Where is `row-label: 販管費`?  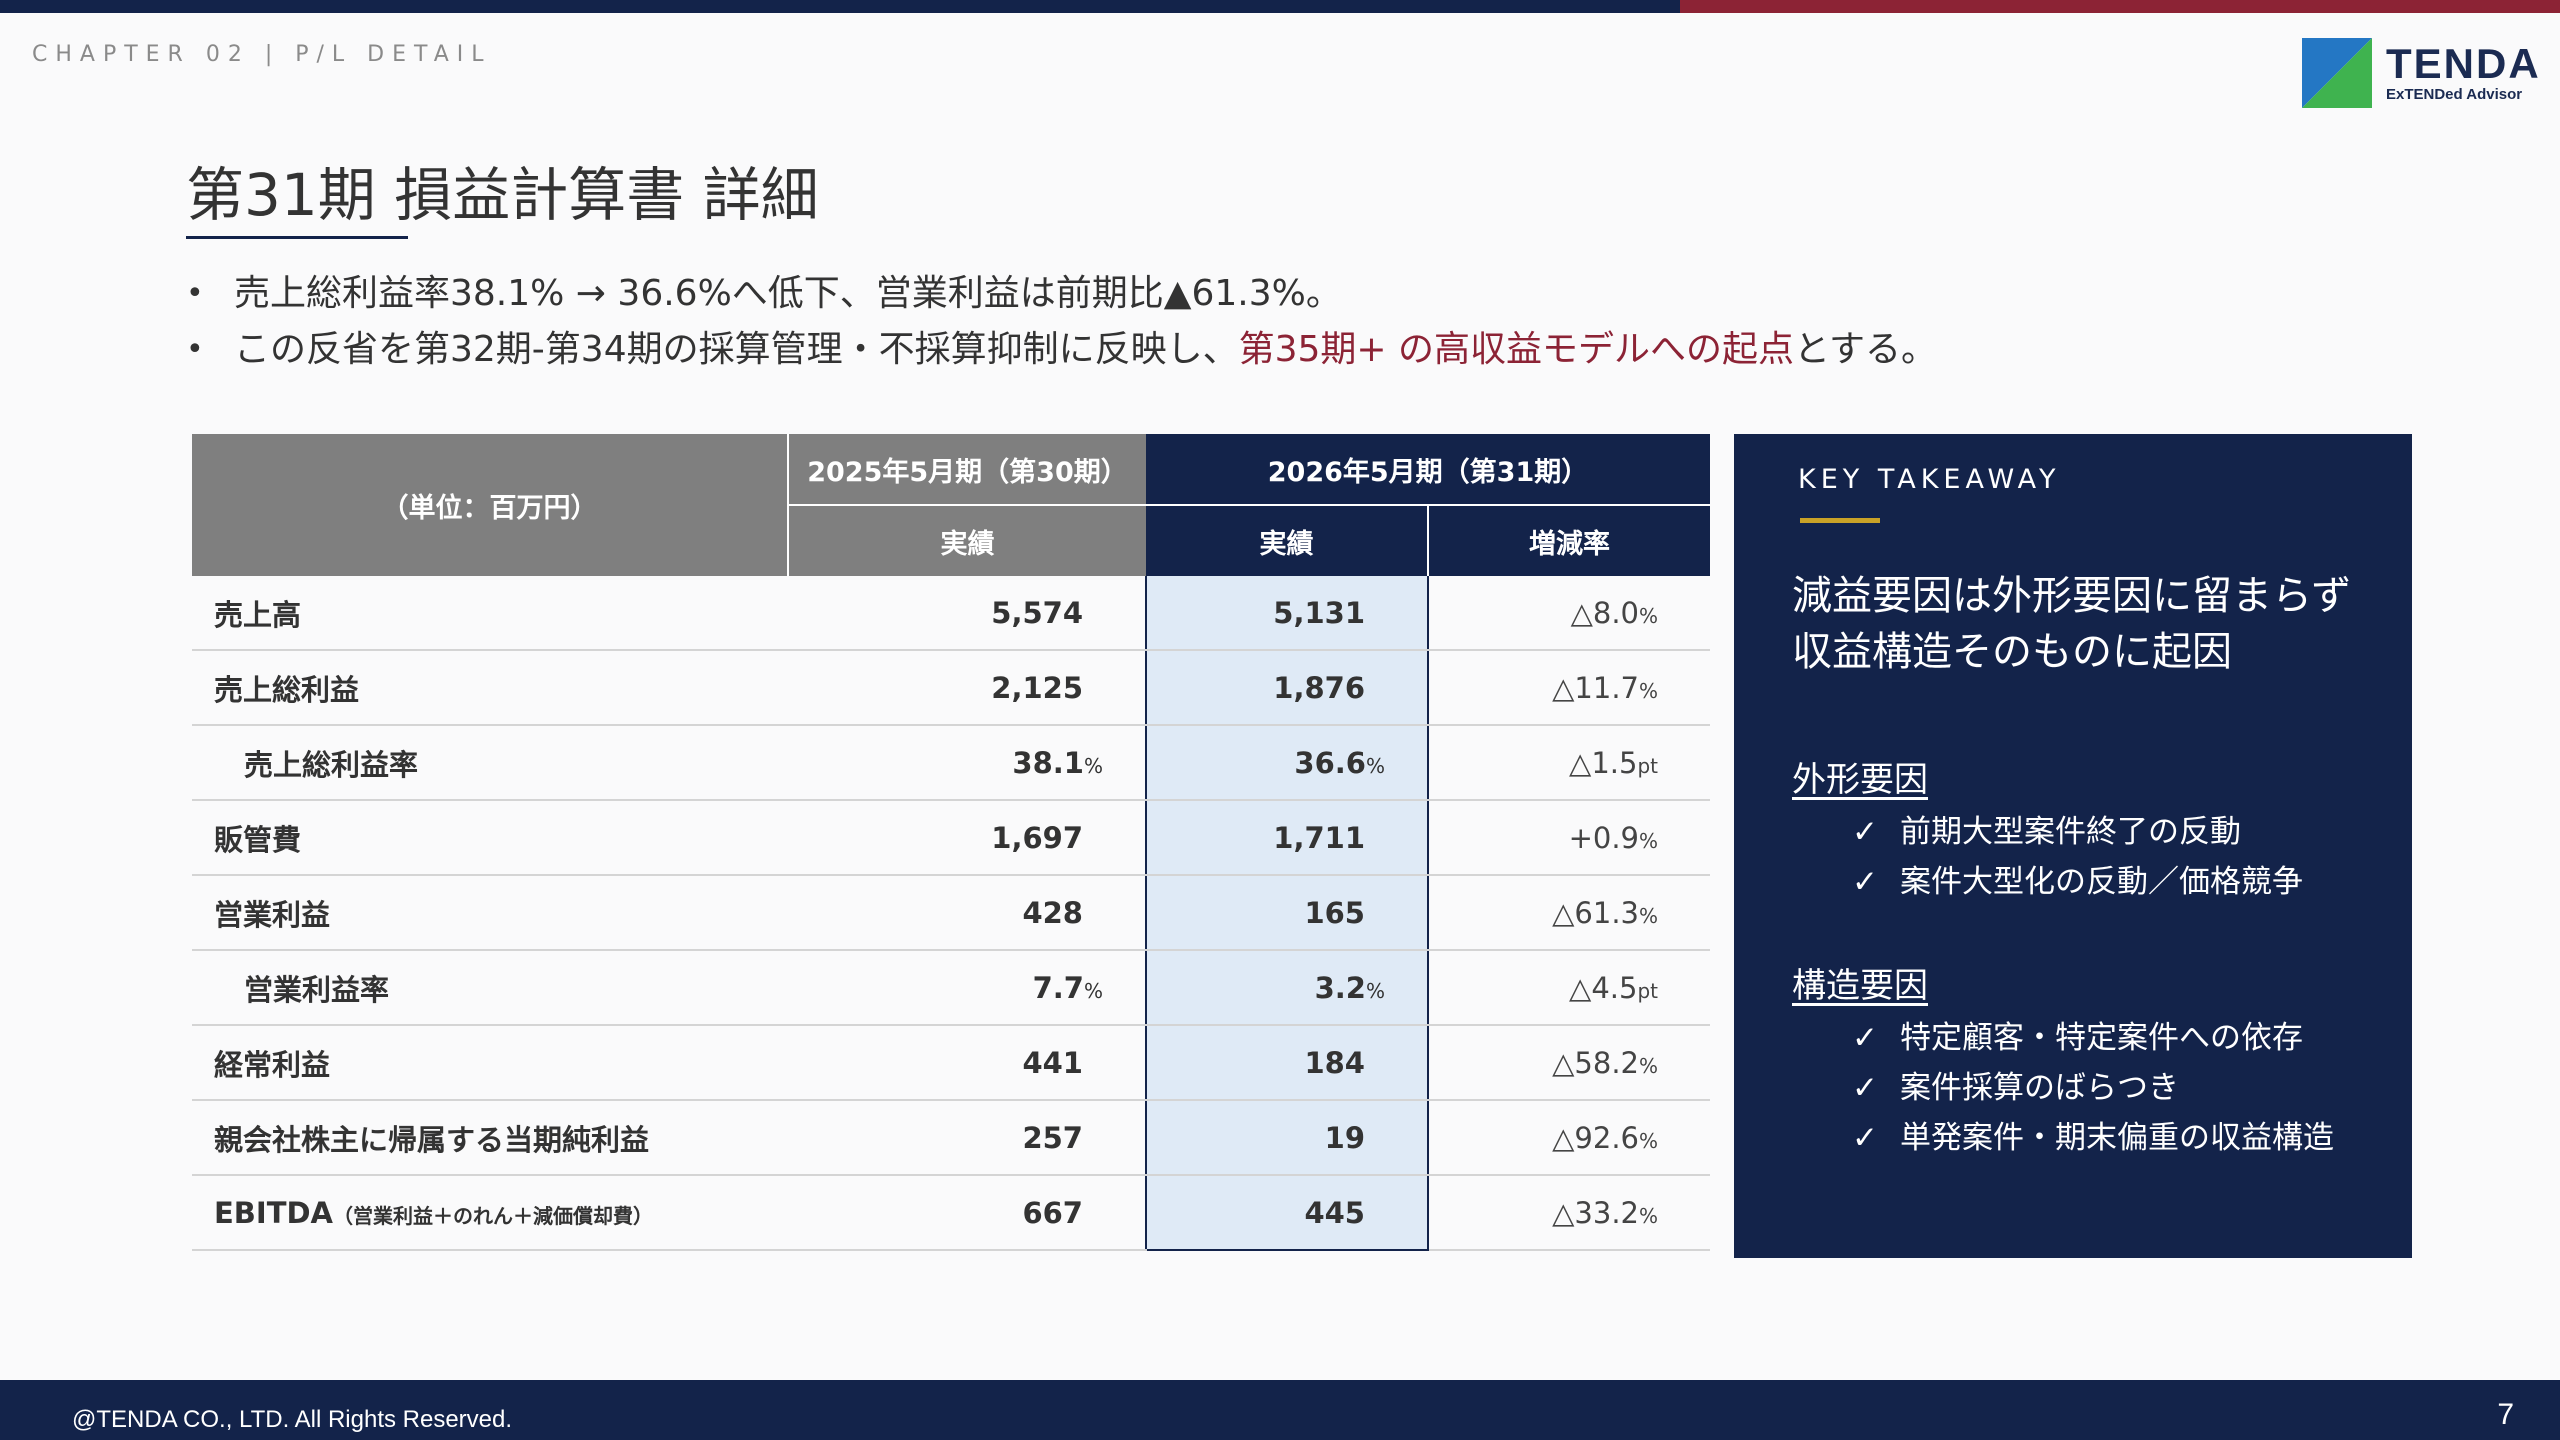
row-label: 販管費 is located at coordinates (490, 838).